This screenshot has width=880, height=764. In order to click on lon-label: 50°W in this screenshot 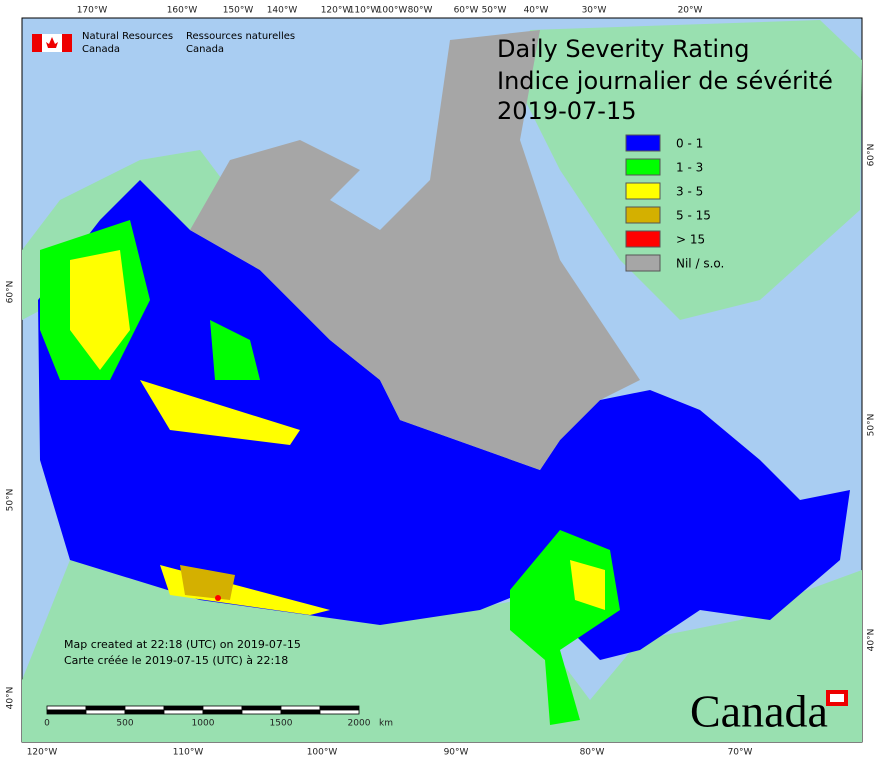, I will do `click(494, 11)`.